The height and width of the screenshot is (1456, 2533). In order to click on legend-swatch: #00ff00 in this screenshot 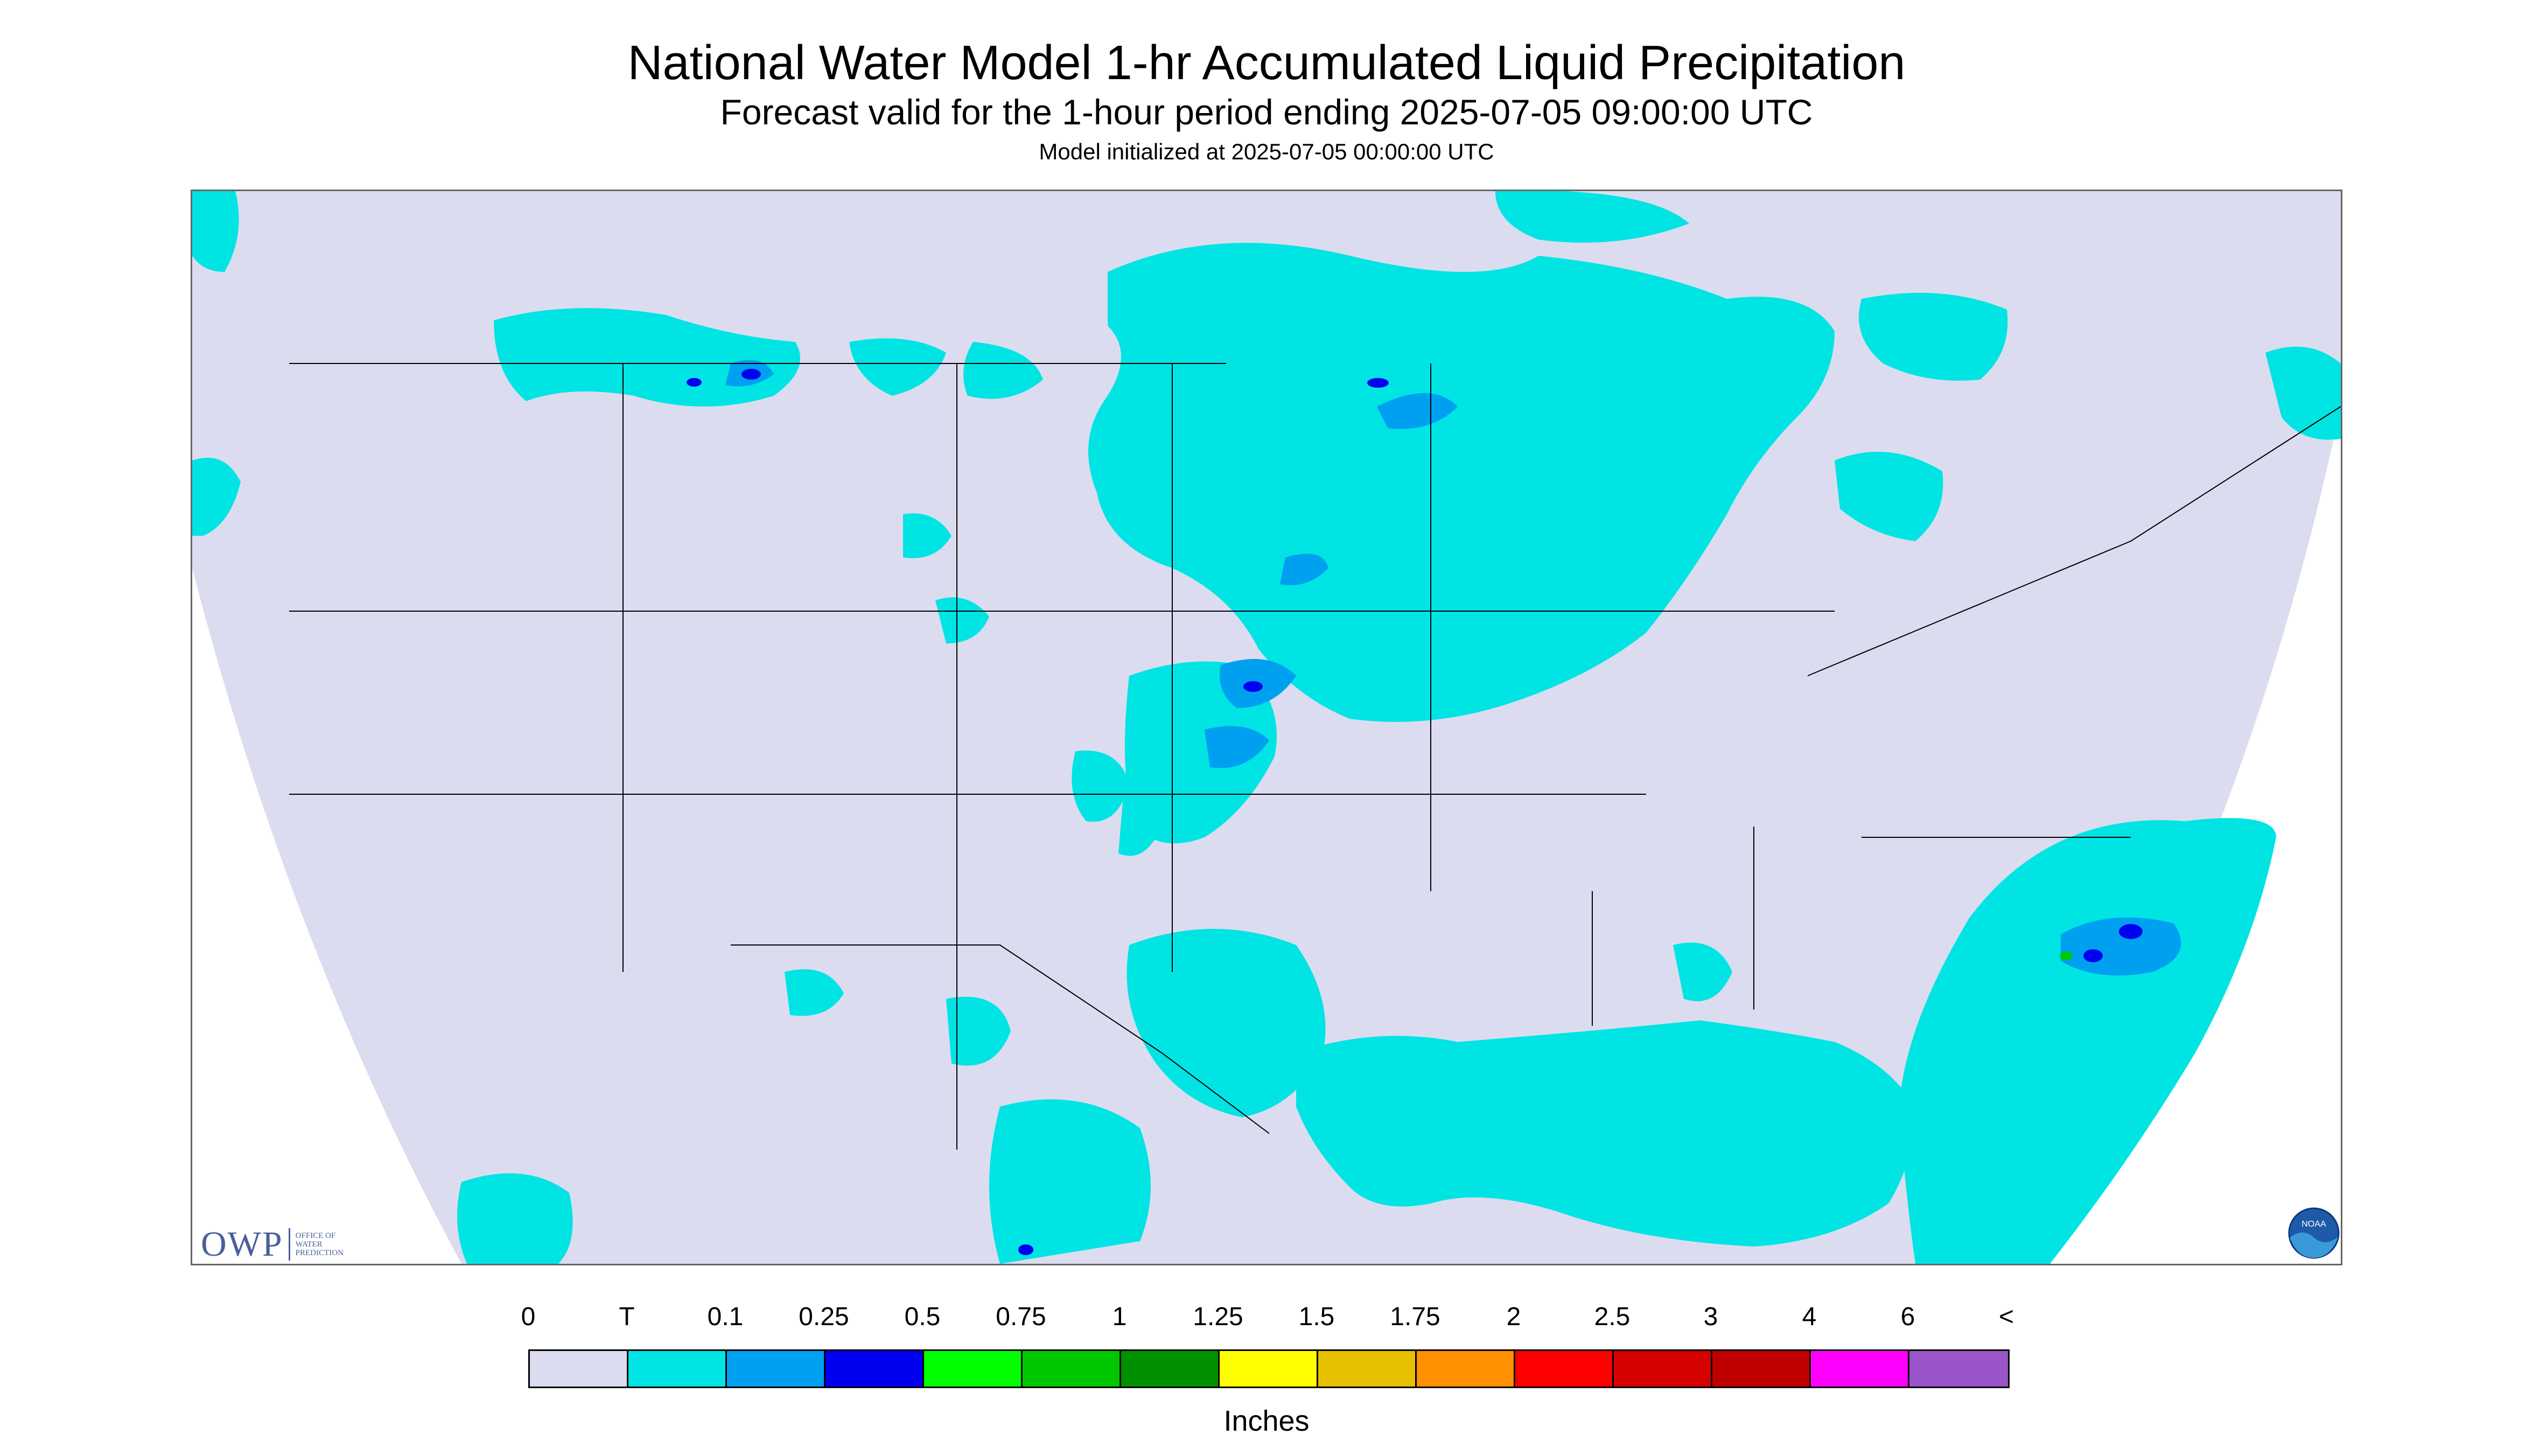, I will do `click(974, 1369)`.